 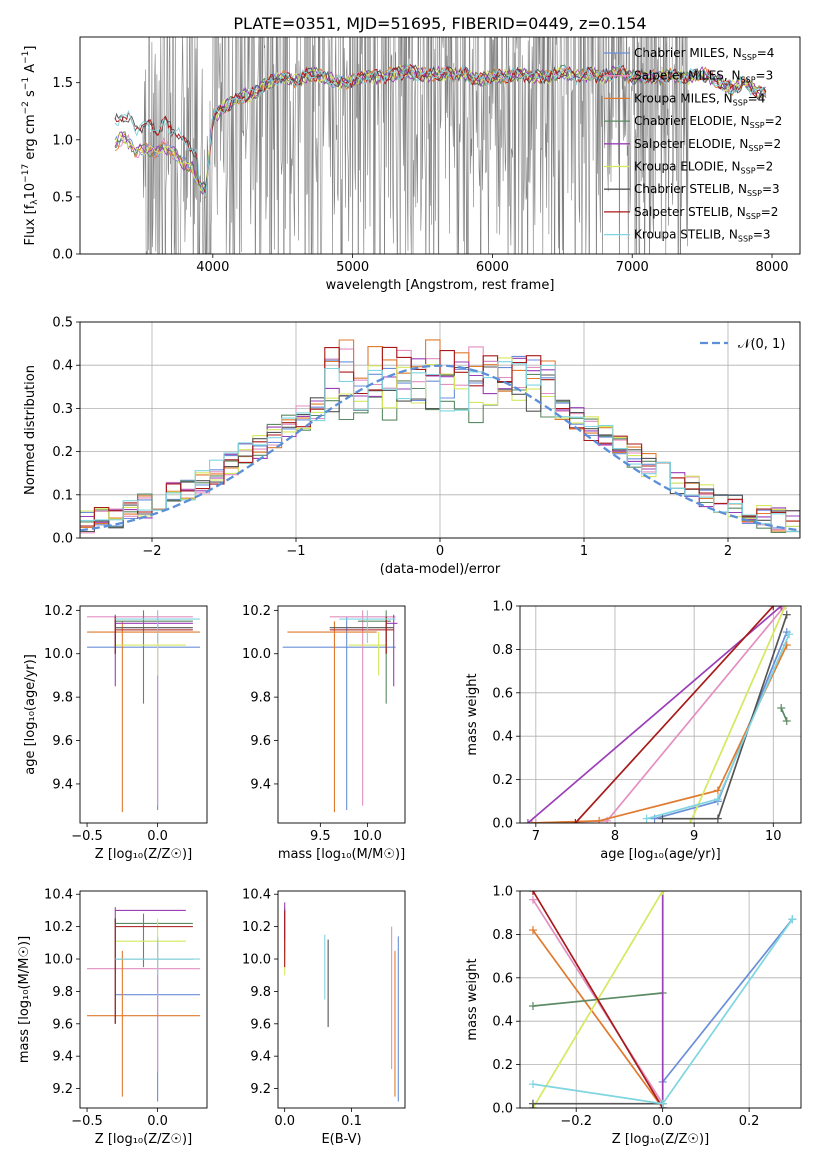 I want to click on x-tick-label: 8000, so click(x=771, y=267).